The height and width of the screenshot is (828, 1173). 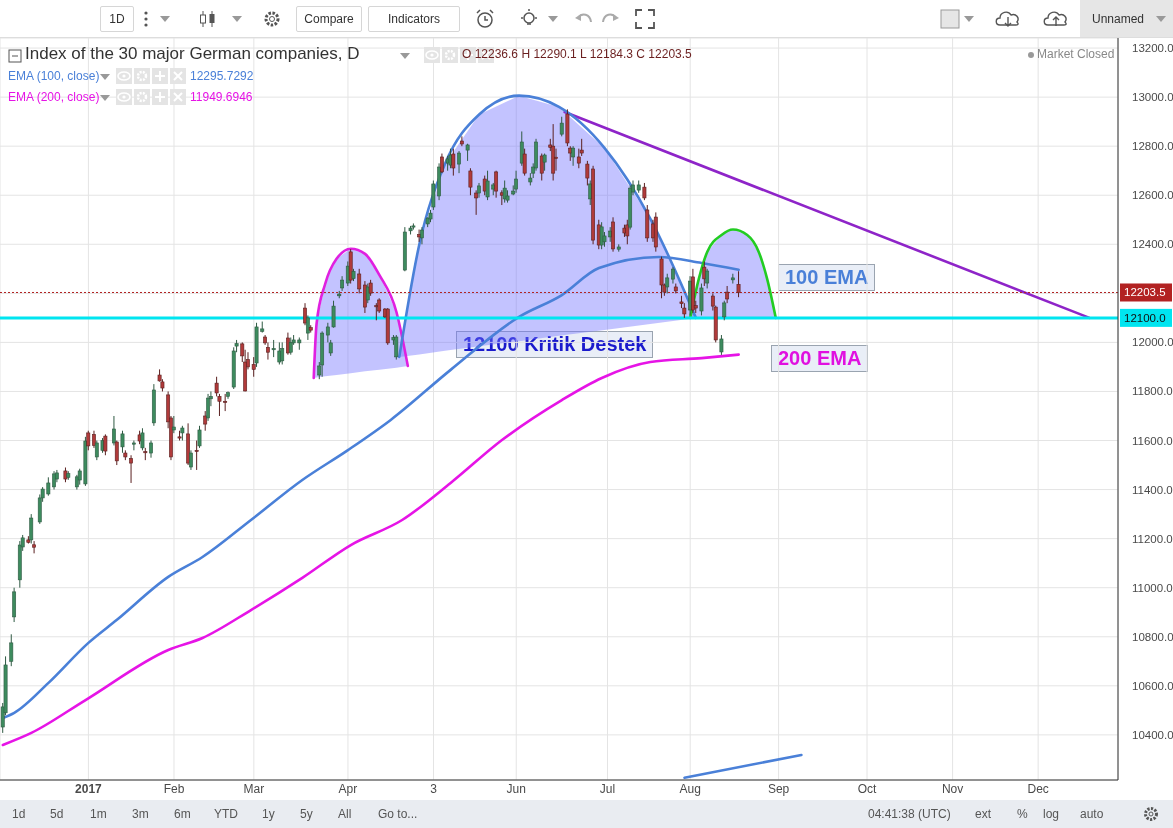 I want to click on y-tick-label: 10600.0, so click(x=1152, y=685).